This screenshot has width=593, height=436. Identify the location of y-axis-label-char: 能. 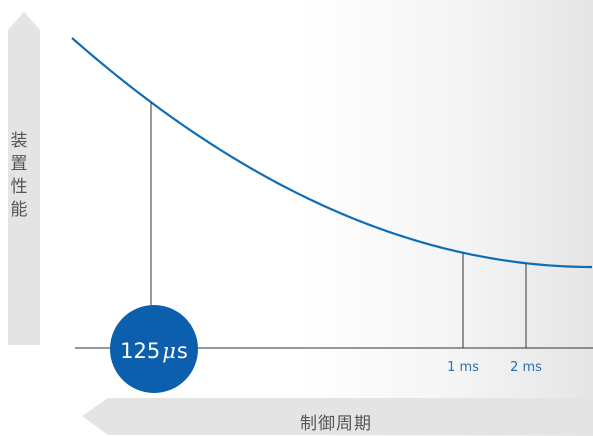
(19, 210).